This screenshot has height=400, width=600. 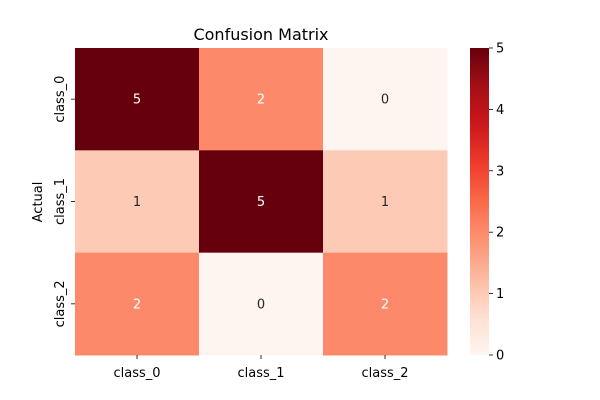 I want to click on heatmap-cell-r2-c1, so click(x=261, y=304).